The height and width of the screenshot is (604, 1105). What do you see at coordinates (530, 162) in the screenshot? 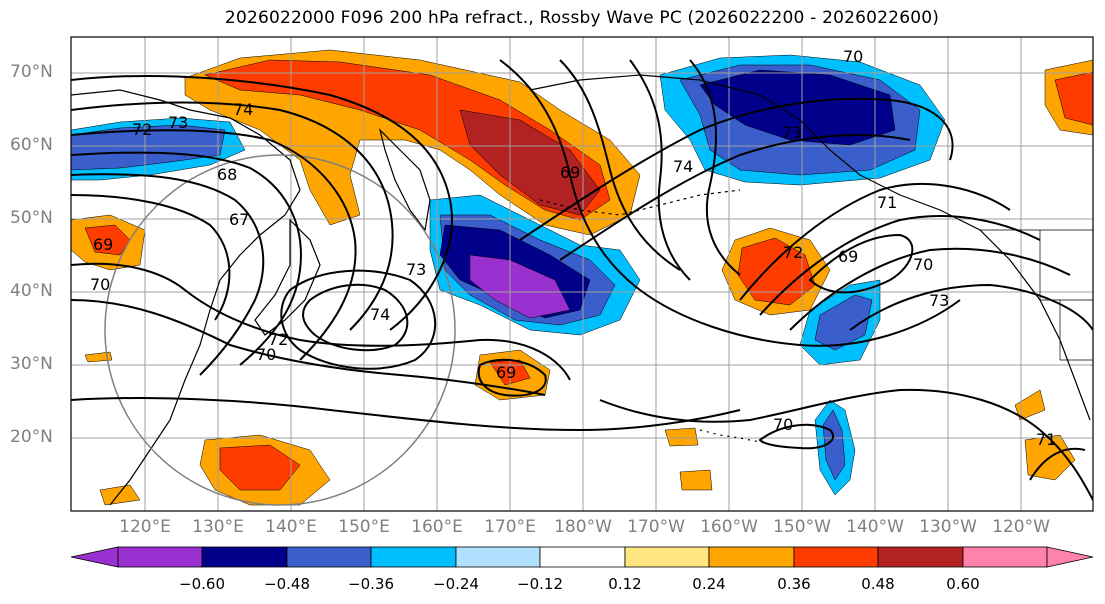
I see `anomaly-positive-okhotsk-max` at bounding box center [530, 162].